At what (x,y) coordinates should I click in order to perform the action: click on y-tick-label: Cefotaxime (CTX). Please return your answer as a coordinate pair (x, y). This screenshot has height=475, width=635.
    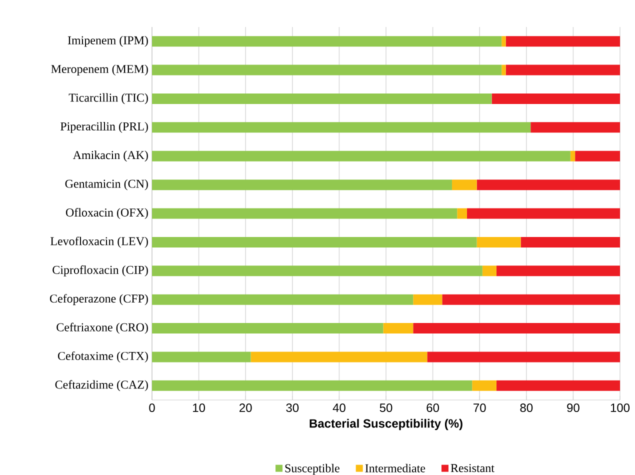
    Looking at the image, I should click on (103, 356).